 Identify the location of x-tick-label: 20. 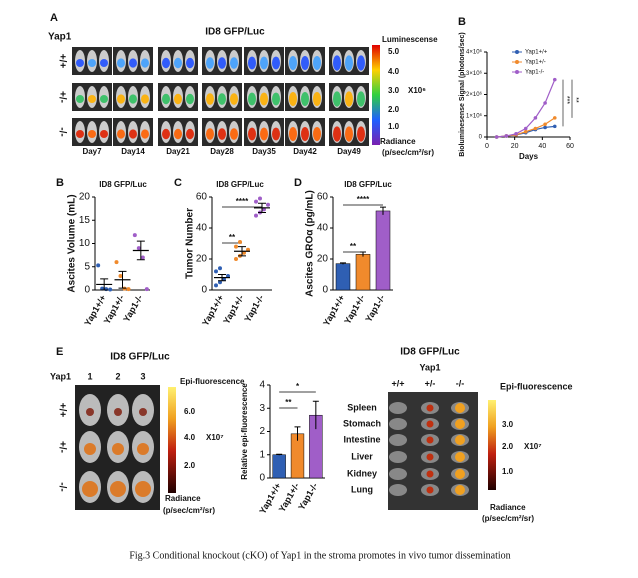
(515, 146).